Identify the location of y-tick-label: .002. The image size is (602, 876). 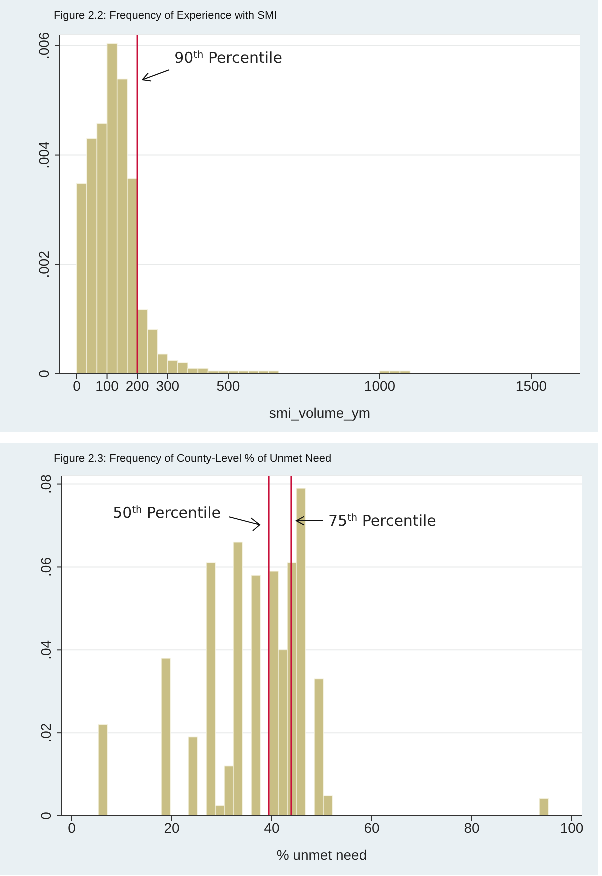
(44, 264).